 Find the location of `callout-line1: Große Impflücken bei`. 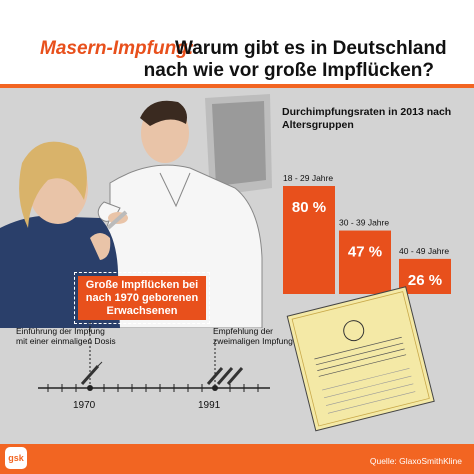

callout-line1: Große Impflücken bei is located at coordinates (142, 285).